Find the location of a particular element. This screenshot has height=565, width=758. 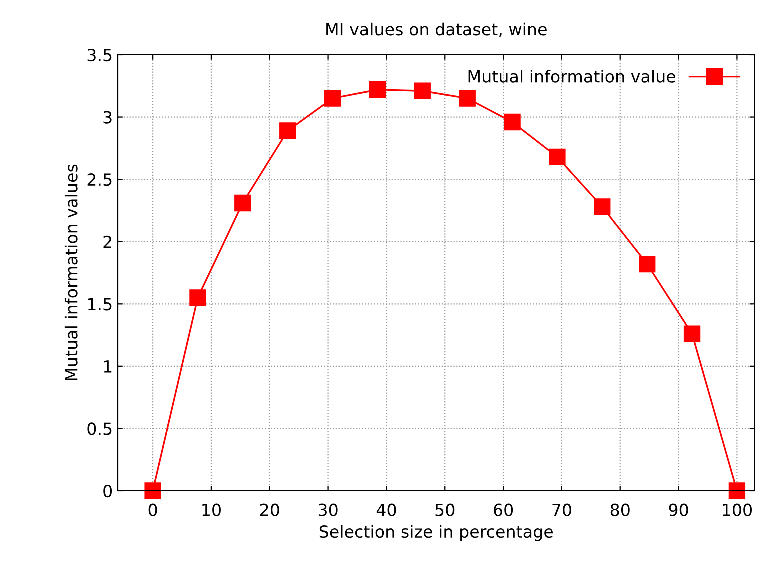

x-axis-title: Selection size in percentage is located at coordinates (437, 533).